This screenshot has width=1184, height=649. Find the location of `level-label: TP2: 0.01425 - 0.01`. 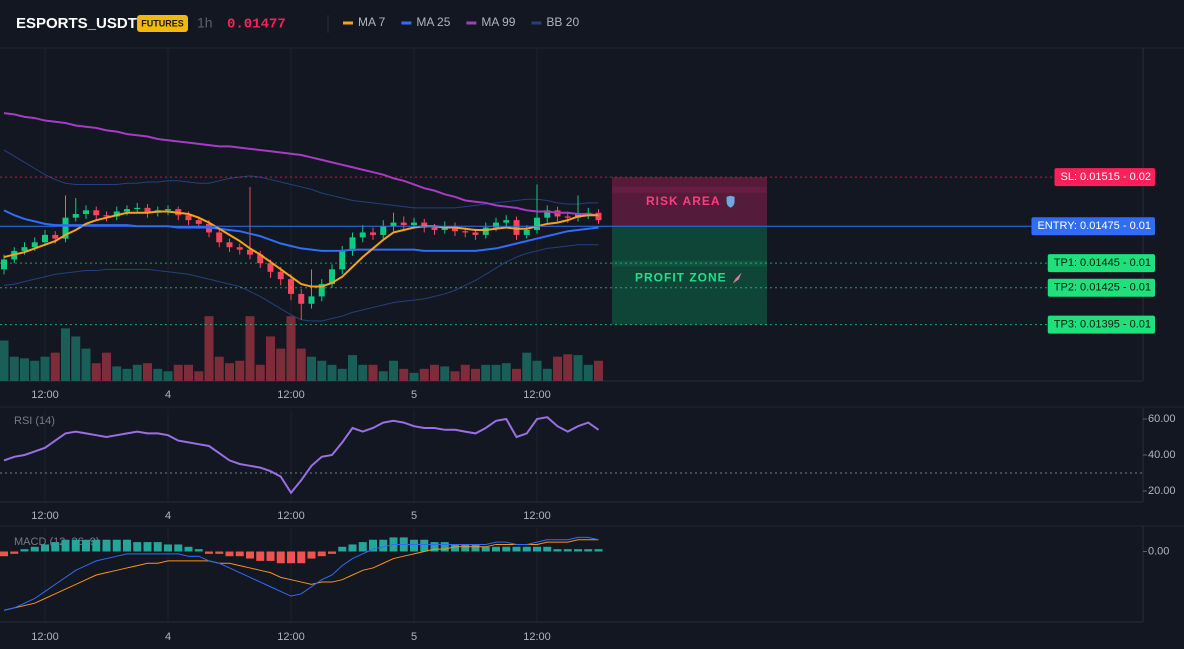

level-label: TP2: 0.01425 - 0.01 is located at coordinates (1102, 288).